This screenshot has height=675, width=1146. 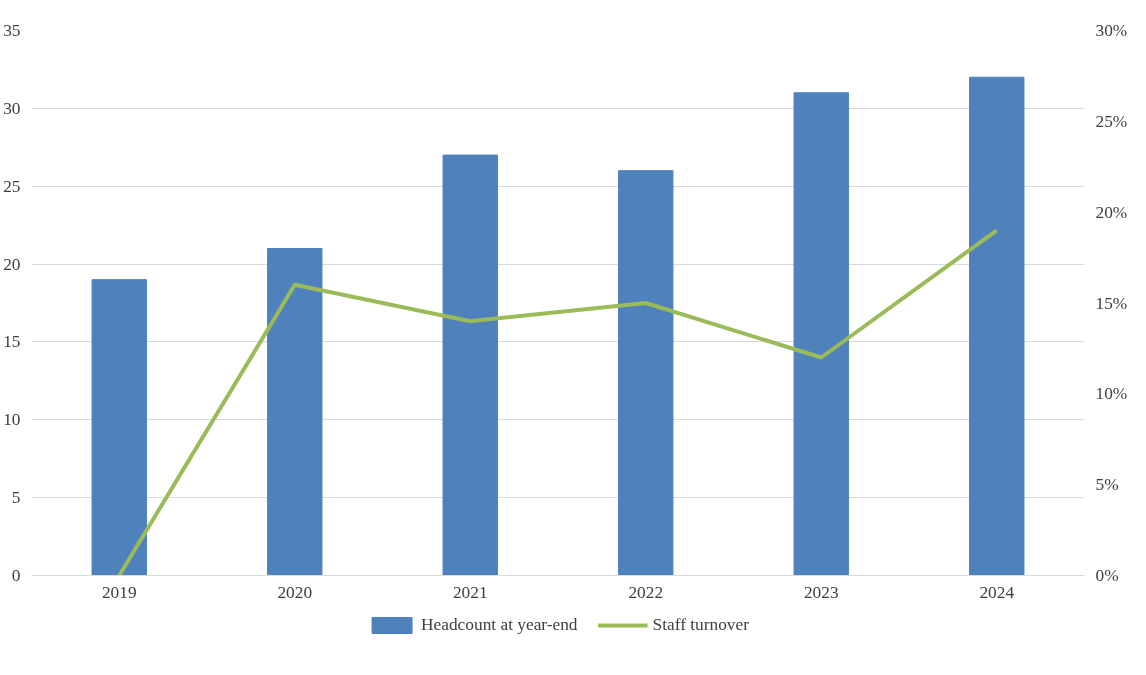 What do you see at coordinates (470, 592) in the screenshot?
I see `x-tick-label: 2021` at bounding box center [470, 592].